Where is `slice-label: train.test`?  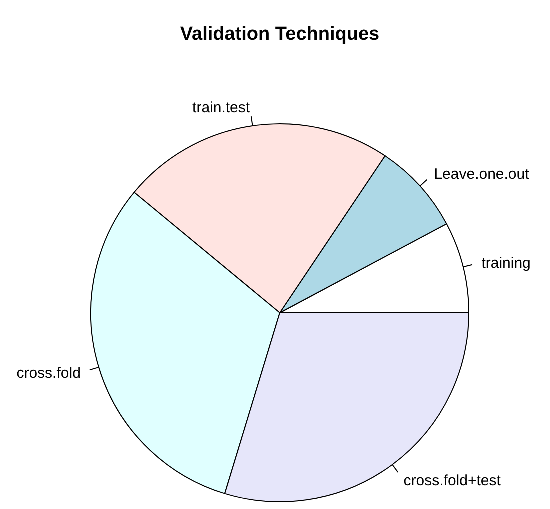
slice-label: train.test is located at coordinates (221, 108).